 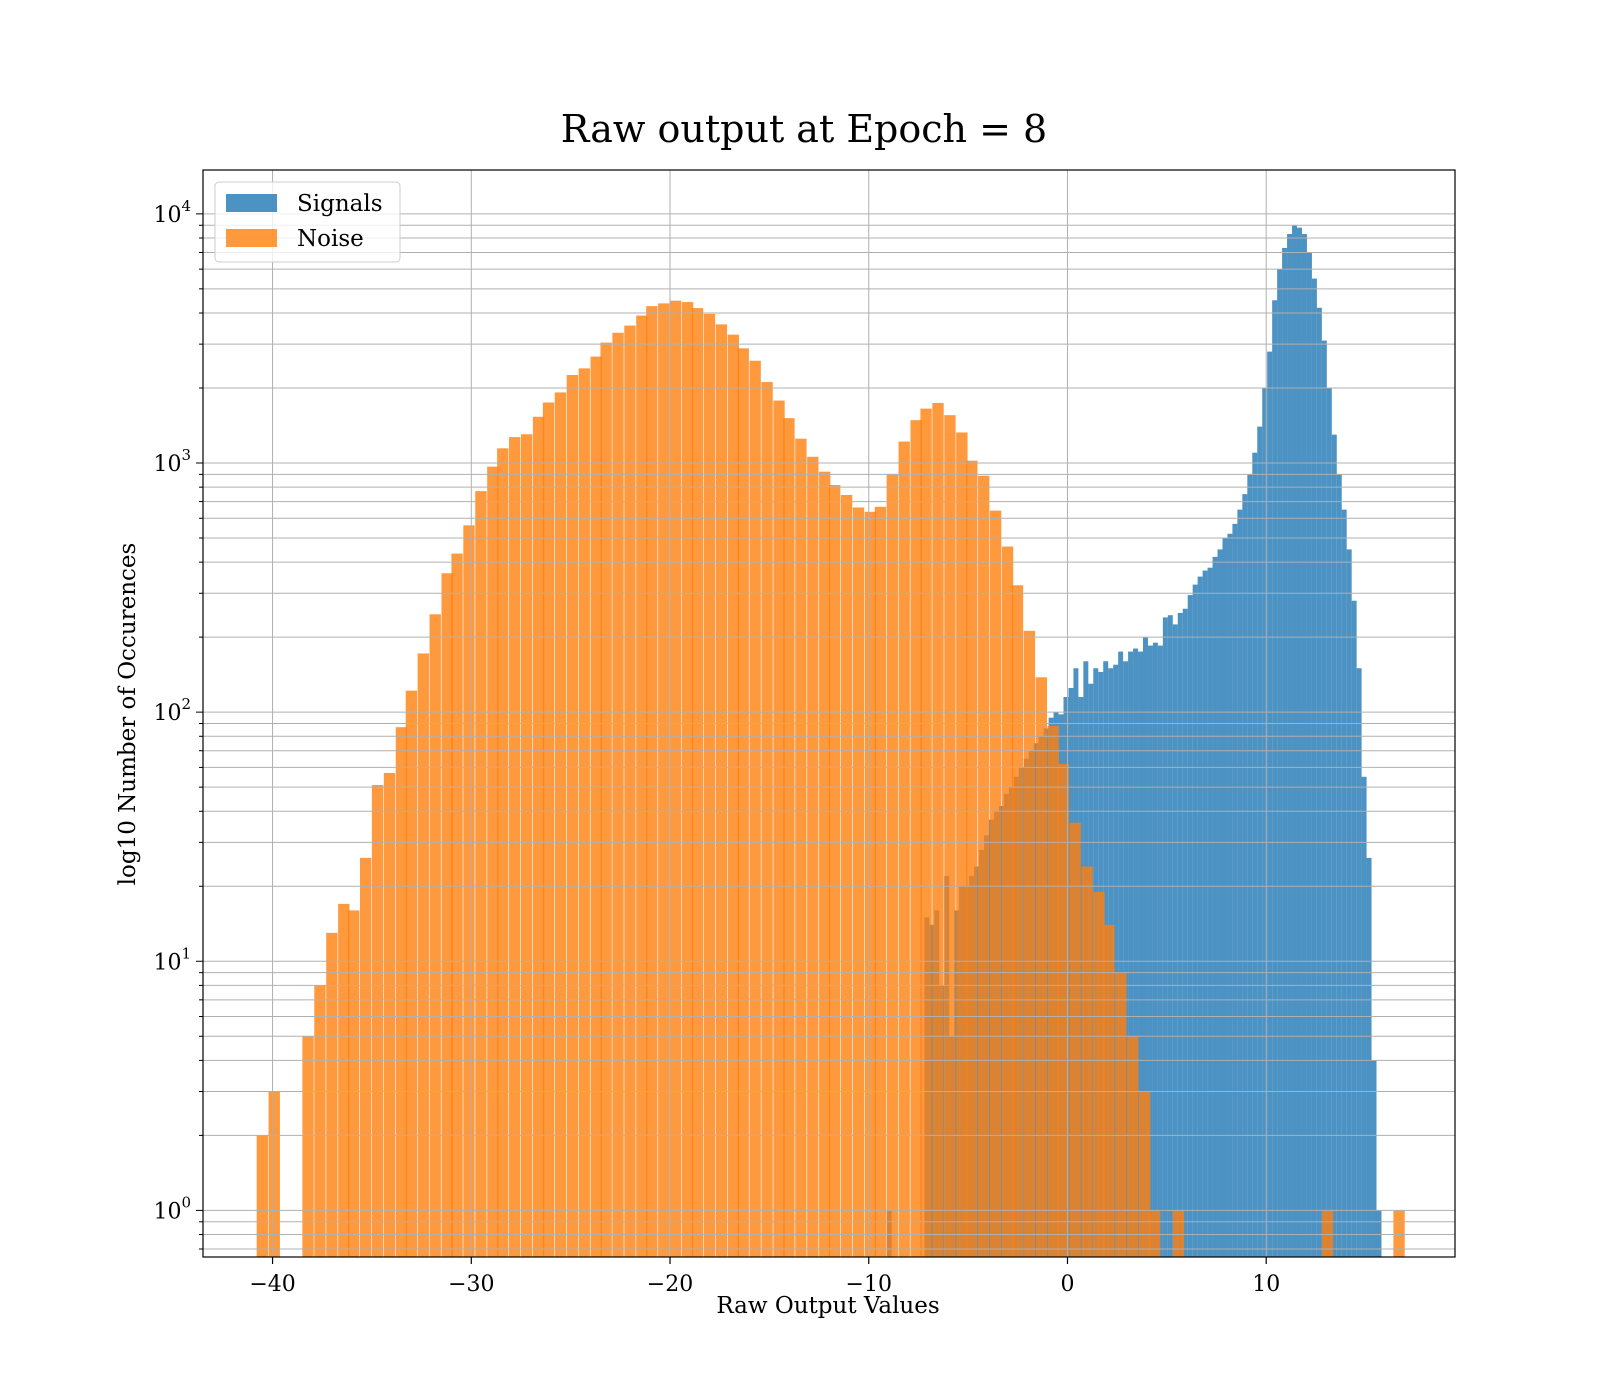 What do you see at coordinates (186, 455) in the screenshot?
I see `y-tick-exponent: 3` at bounding box center [186, 455].